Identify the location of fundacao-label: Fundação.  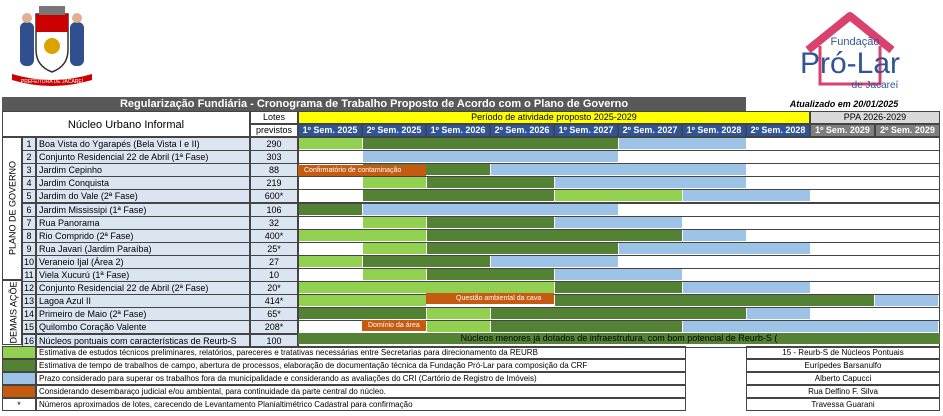
(855, 42).